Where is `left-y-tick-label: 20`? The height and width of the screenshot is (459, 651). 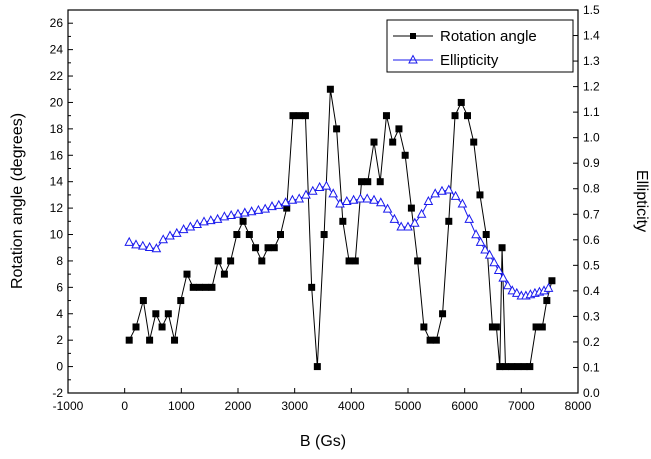 left-y-tick-label: 20 is located at coordinates (57, 102).